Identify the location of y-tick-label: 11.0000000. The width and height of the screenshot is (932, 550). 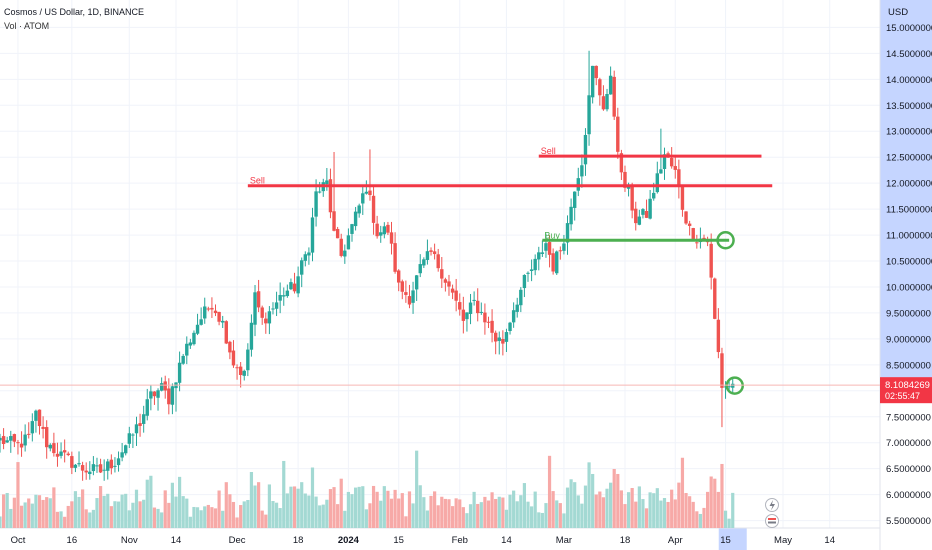
(909, 236).